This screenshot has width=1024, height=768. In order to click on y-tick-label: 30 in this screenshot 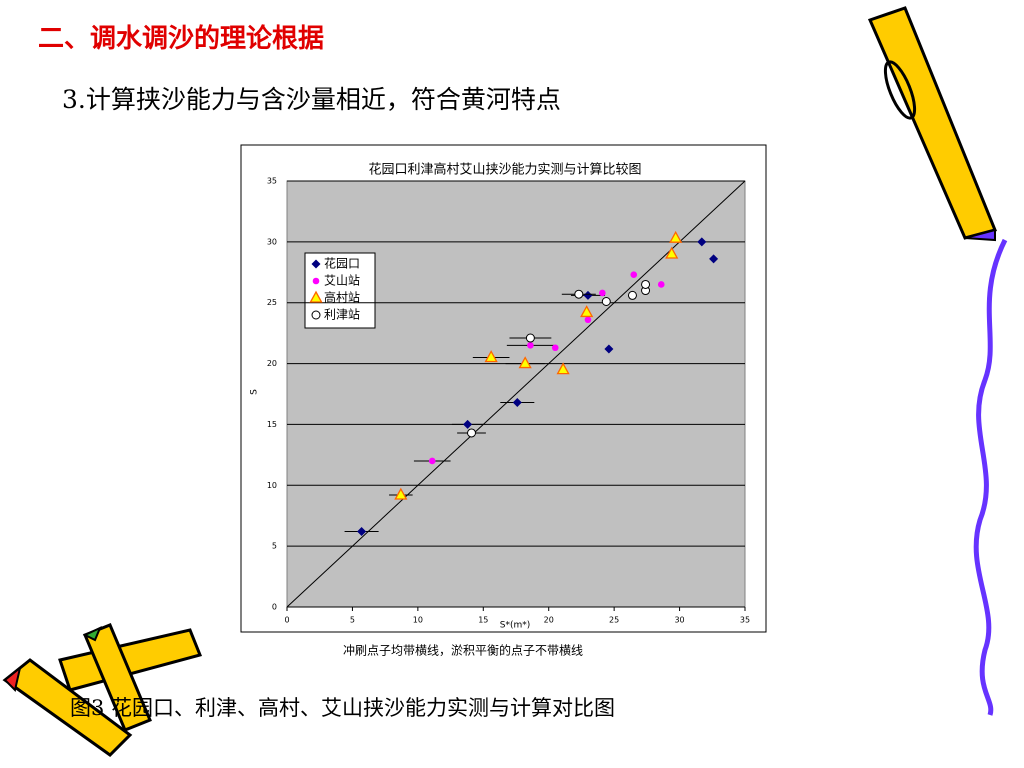, I will do `click(272, 241)`.